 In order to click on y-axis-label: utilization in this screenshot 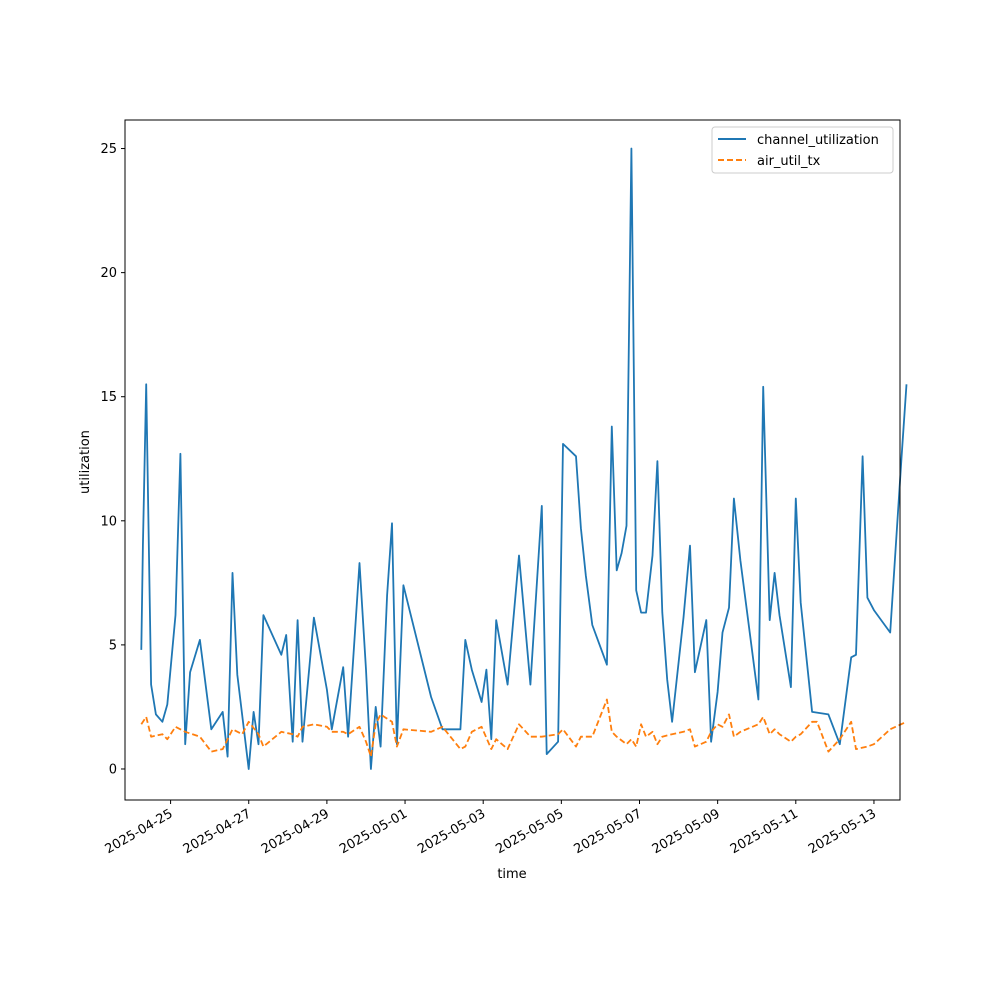, I will do `click(85, 462)`.